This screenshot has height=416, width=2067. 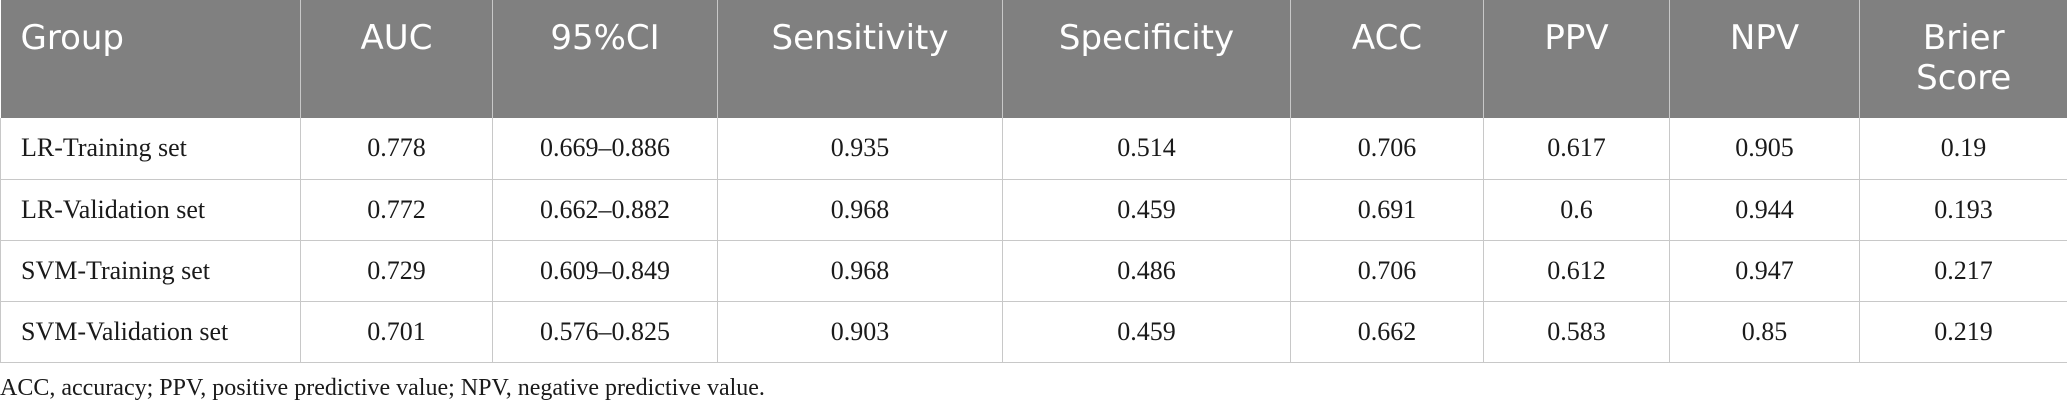 I want to click on header-acc: ACC, so click(x=1387, y=59).